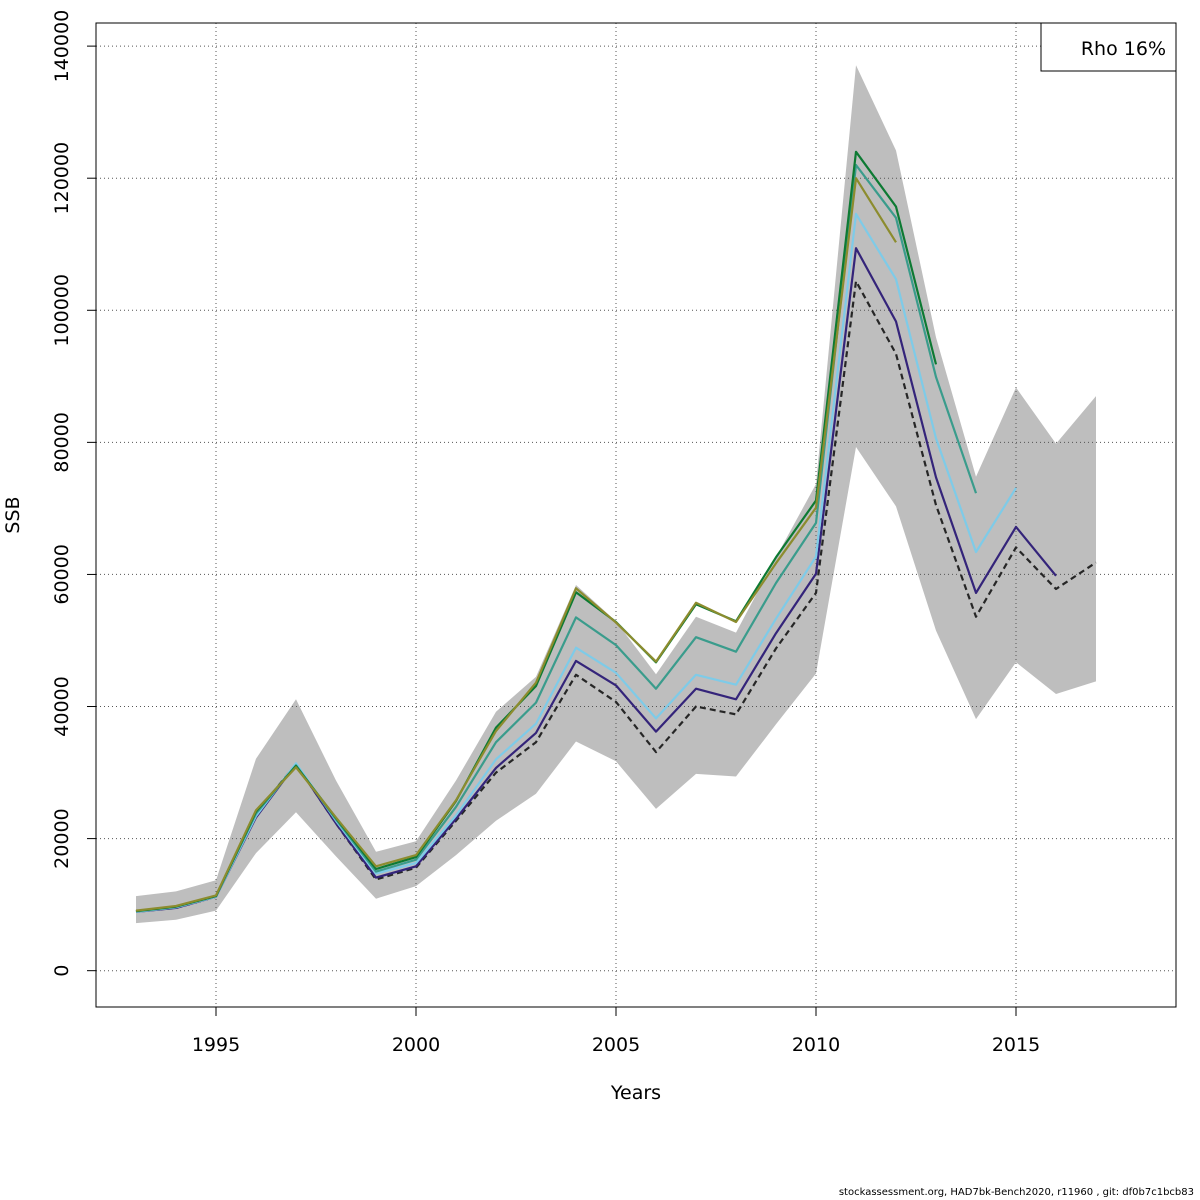  I want to click on y-tick-label: 100000, so click(62, 310).